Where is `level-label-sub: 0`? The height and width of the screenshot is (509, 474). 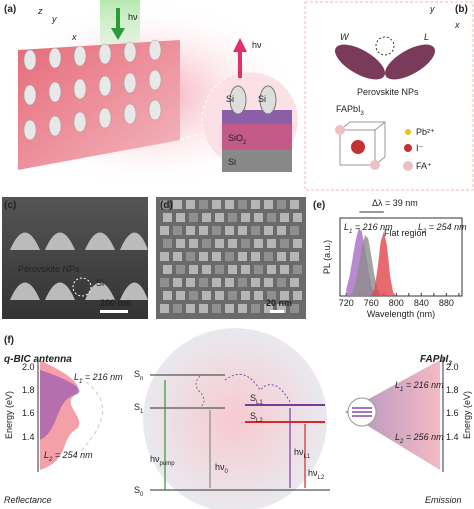
level-label-sub: 0 is located at coordinates (142, 495).